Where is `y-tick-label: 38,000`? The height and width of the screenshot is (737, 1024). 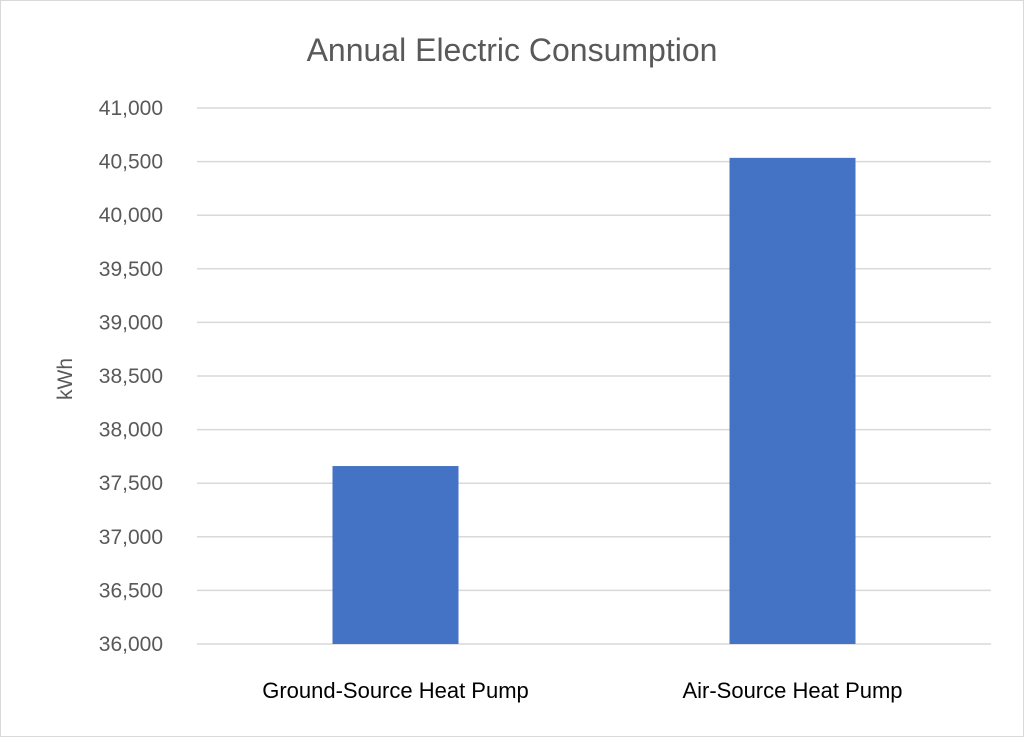 y-tick-label: 38,000 is located at coordinates (131, 430).